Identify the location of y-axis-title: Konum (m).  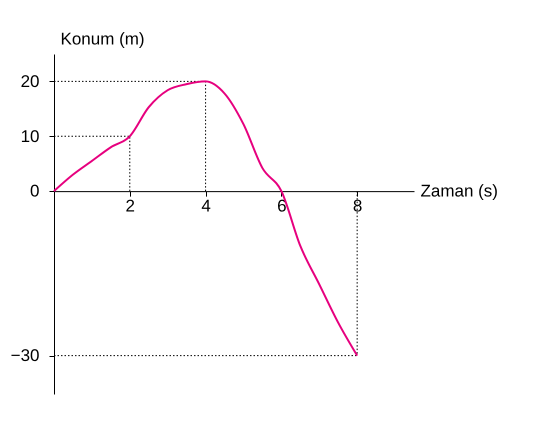
(102, 39).